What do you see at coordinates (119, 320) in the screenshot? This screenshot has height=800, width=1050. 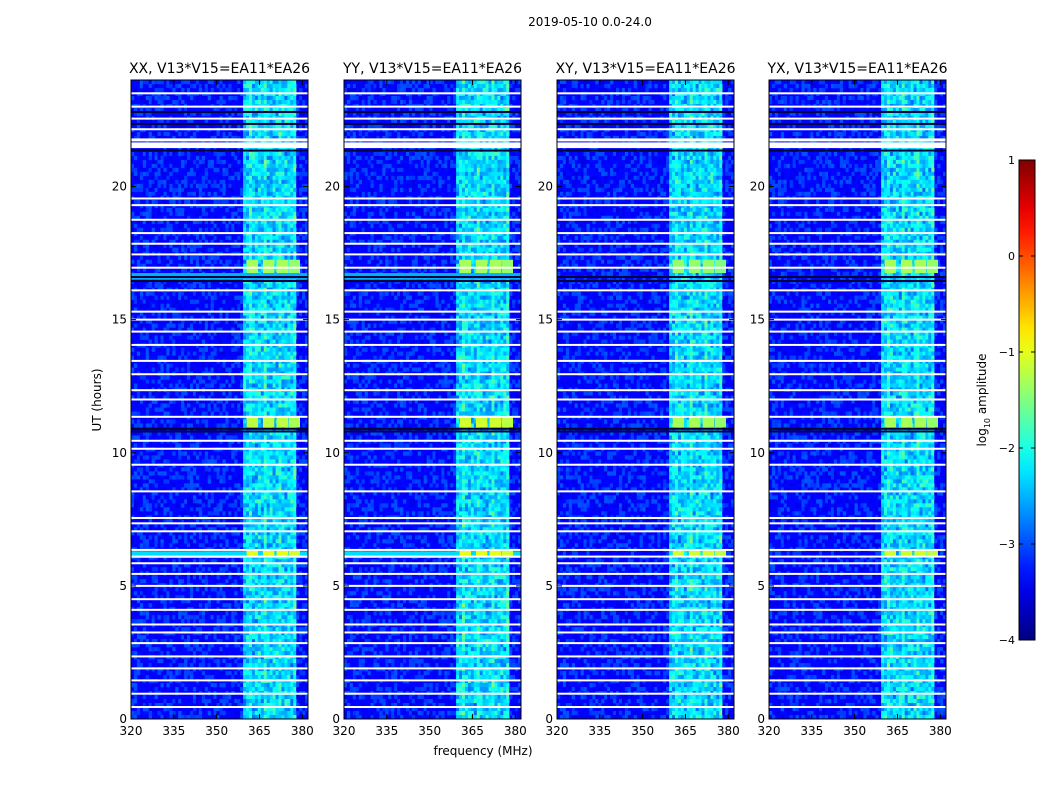 I see `y-tick-label: 15` at bounding box center [119, 320].